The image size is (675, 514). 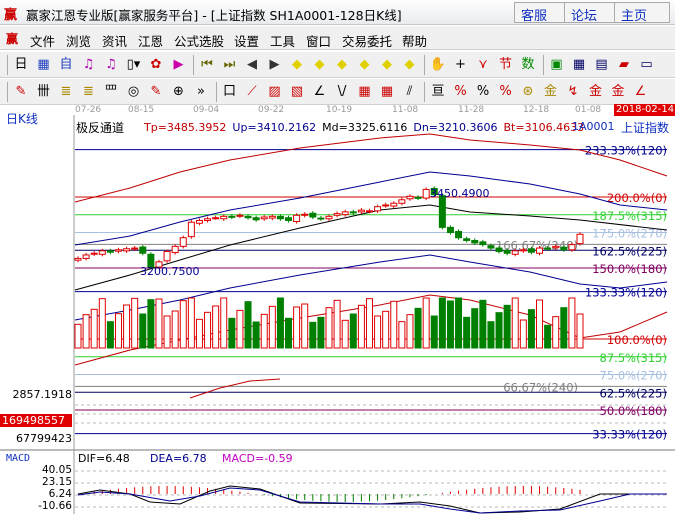 I want to click on gann-text-icon: 罒, so click(x=111, y=91).